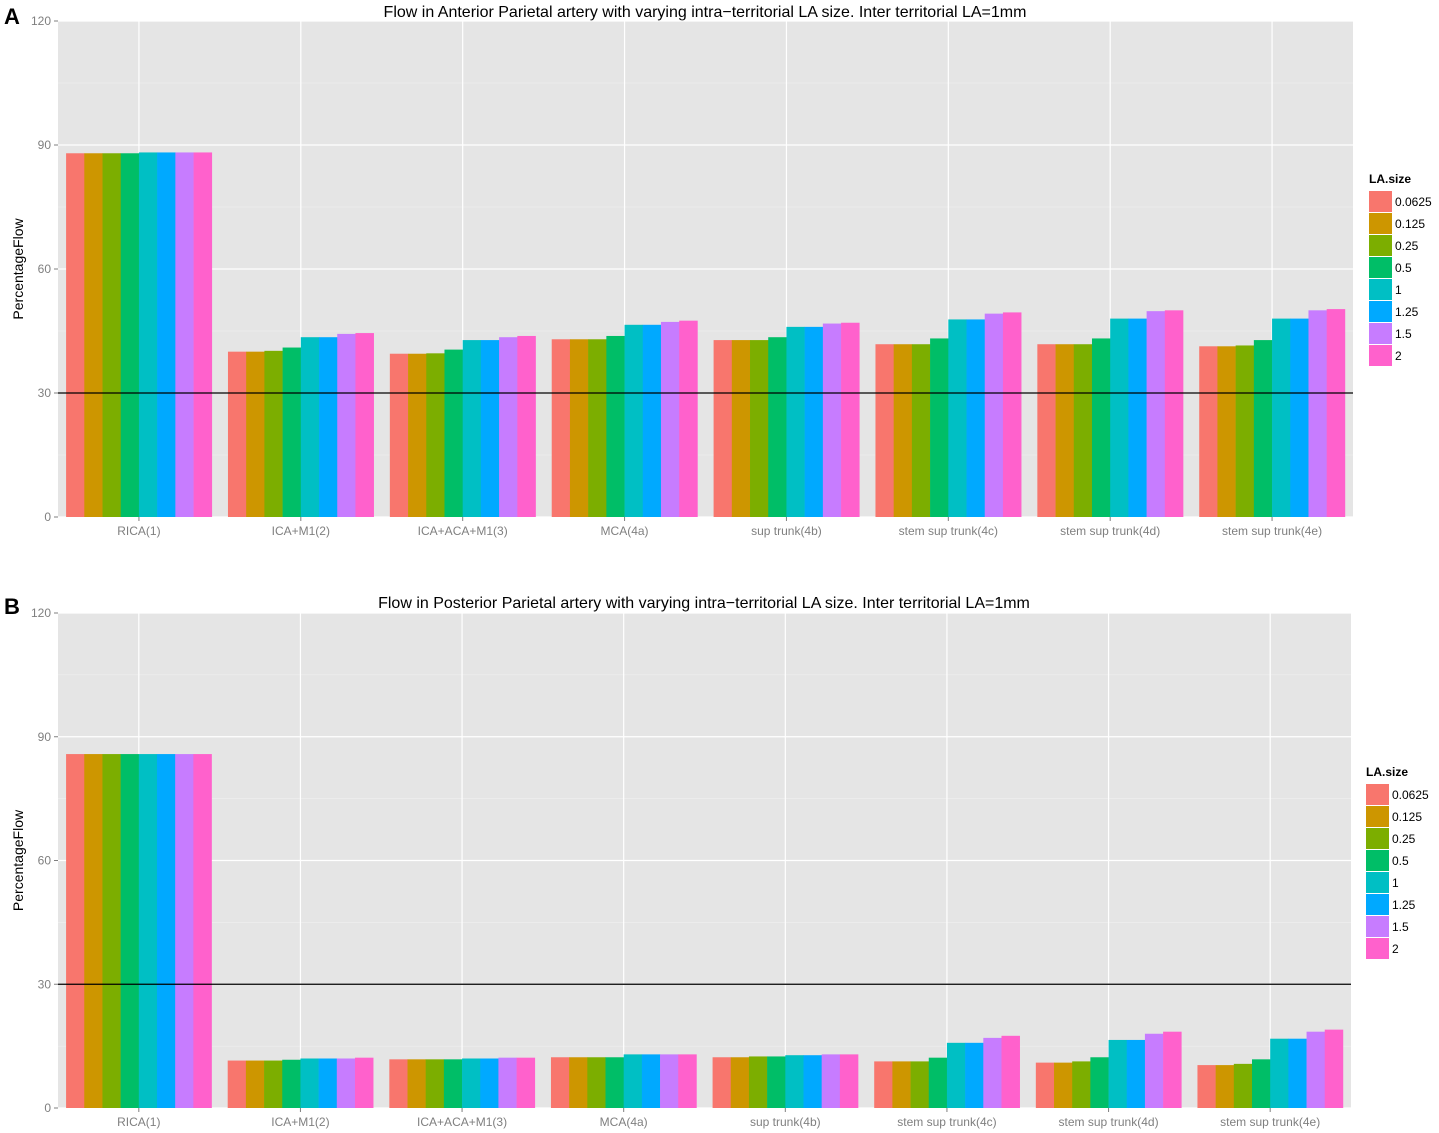  What do you see at coordinates (45, 984) in the screenshot?
I see `y-tick-label: 30` at bounding box center [45, 984].